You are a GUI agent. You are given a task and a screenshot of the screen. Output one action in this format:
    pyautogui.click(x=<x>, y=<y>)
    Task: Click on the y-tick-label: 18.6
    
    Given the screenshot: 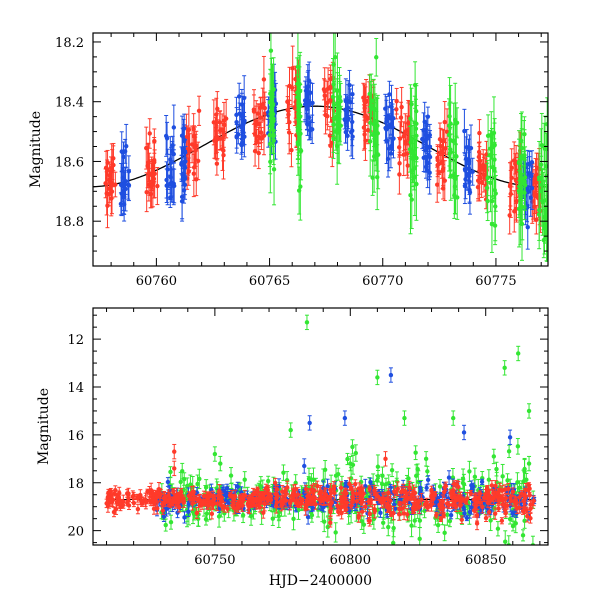 What is the action you would take?
    pyautogui.click(x=69, y=162)
    